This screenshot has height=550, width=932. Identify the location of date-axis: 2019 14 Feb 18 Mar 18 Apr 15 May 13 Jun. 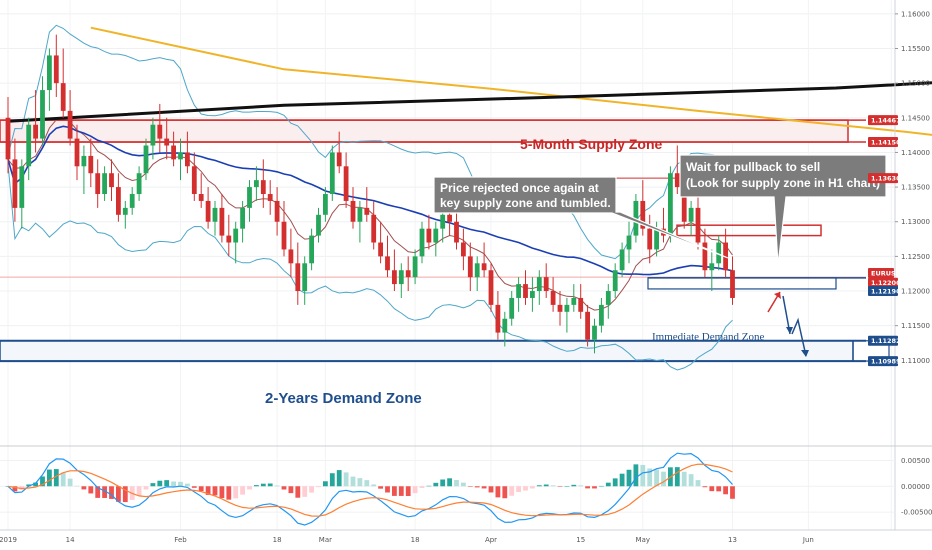
(466, 536).